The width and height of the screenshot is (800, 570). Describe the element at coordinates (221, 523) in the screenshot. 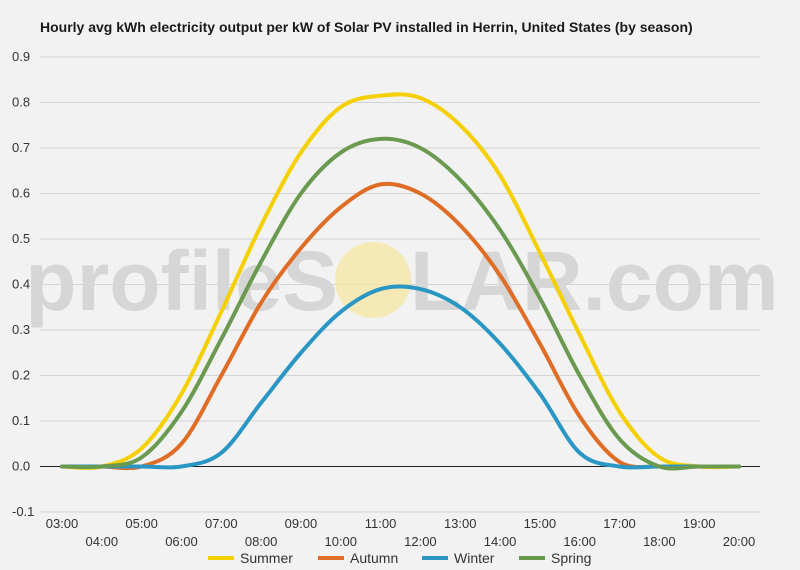

I see `x-tick-label: 07:00` at that location.